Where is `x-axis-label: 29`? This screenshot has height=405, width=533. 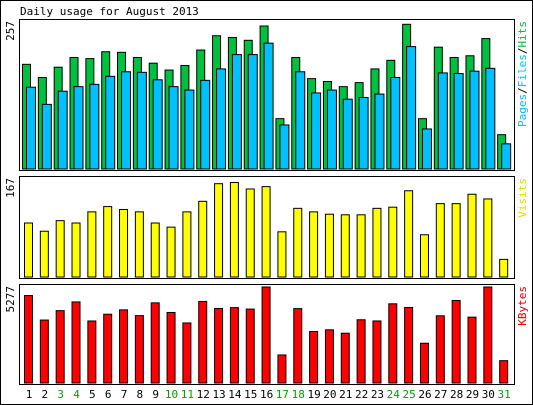 x-axis-label: 29 is located at coordinates (472, 394).